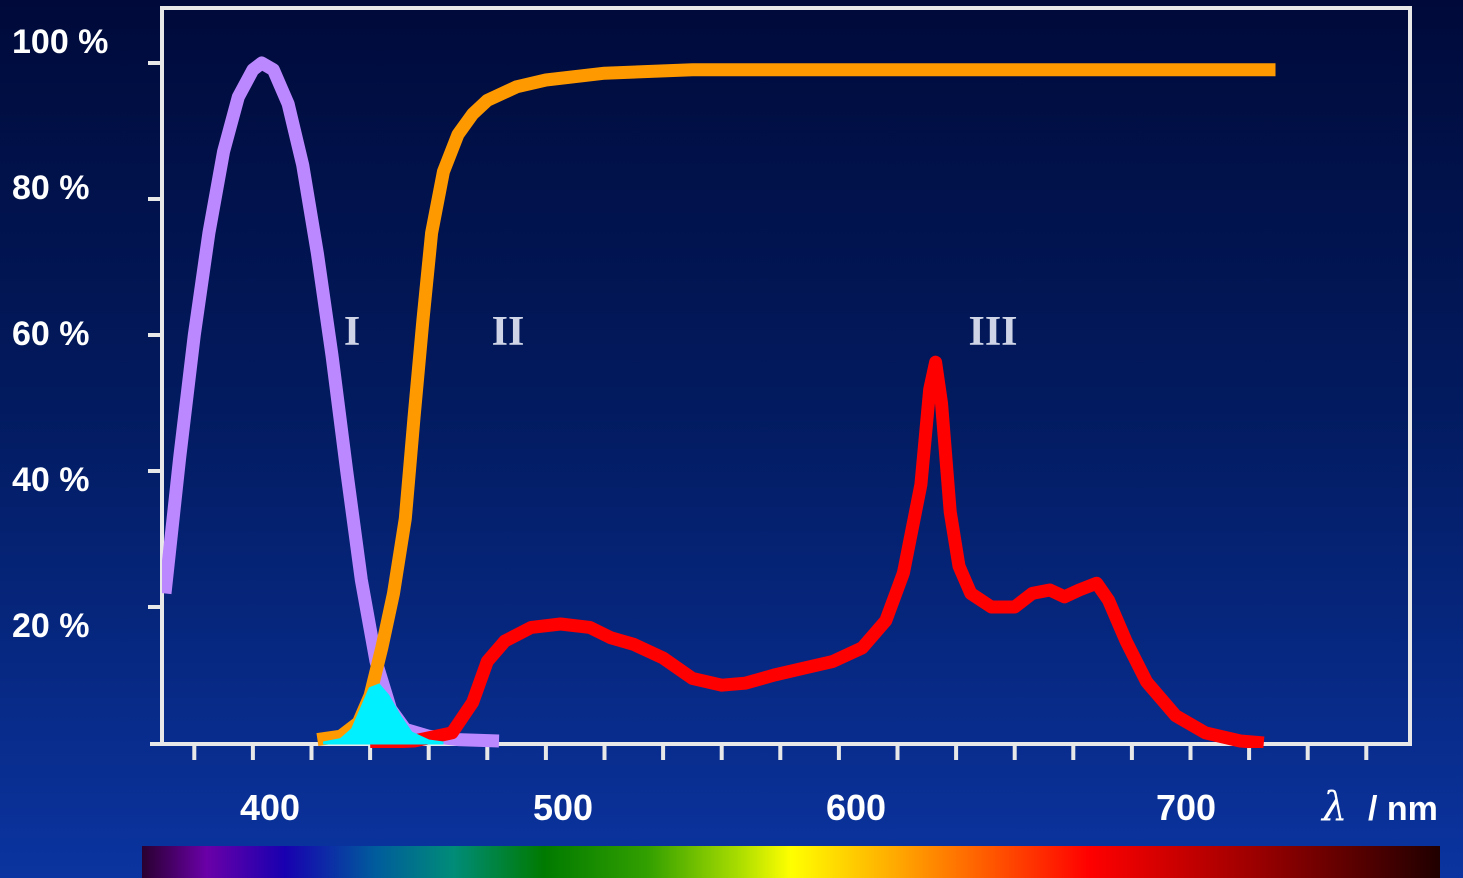 Image resolution: width=1463 pixels, height=878 pixels. What do you see at coordinates (992, 332) in the screenshot?
I see `curve-label-III: III` at bounding box center [992, 332].